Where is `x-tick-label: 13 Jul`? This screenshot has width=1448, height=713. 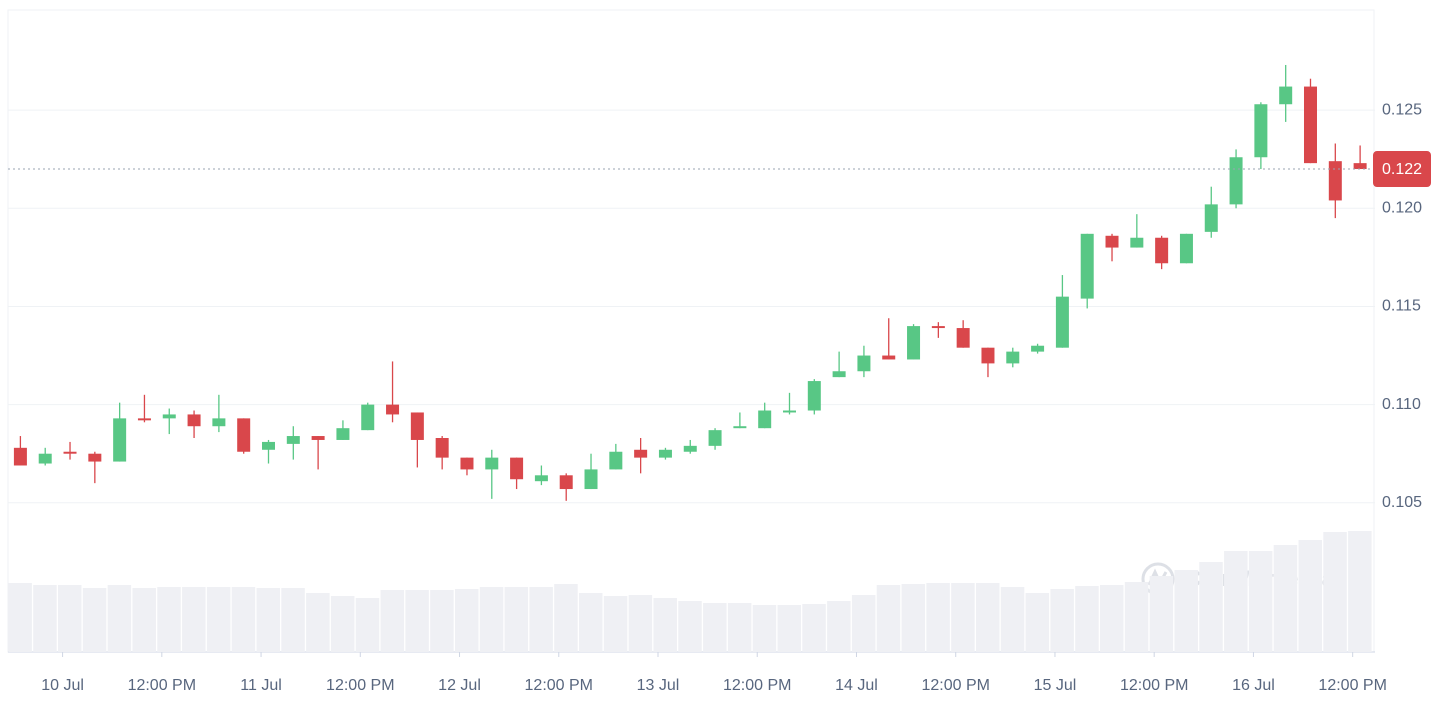 x-tick-label: 13 Jul is located at coordinates (658, 685).